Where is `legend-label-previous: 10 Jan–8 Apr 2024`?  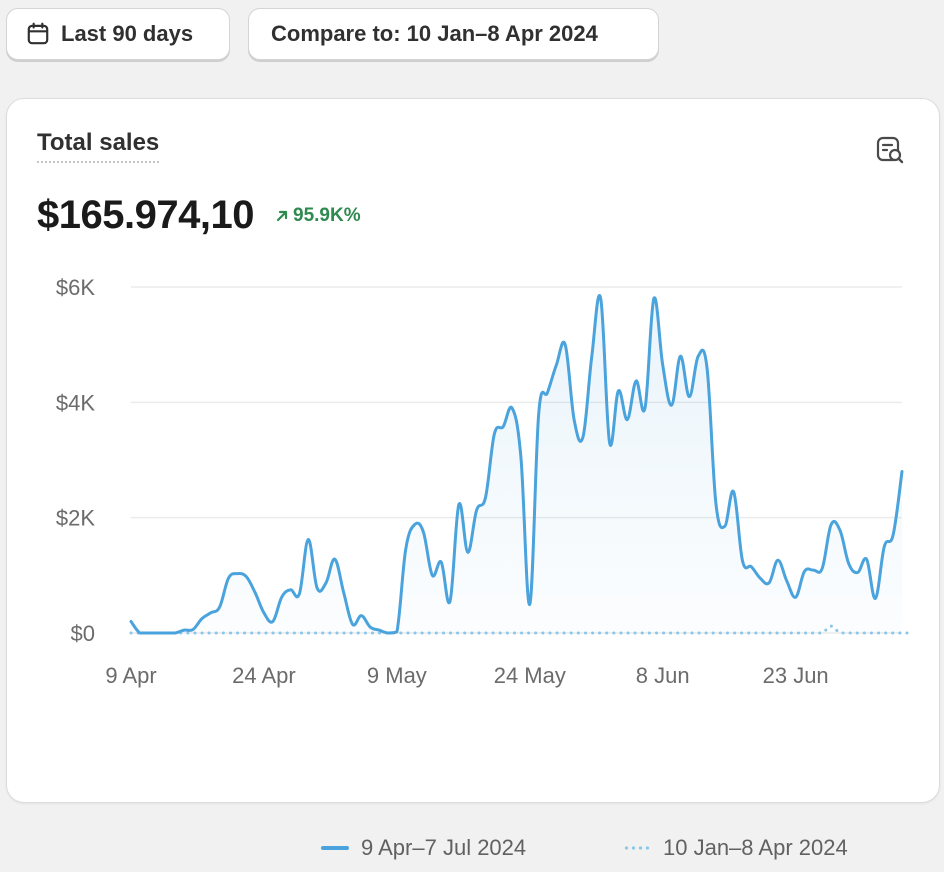 legend-label-previous: 10 Jan–8 Apr 2024 is located at coordinates (755, 847).